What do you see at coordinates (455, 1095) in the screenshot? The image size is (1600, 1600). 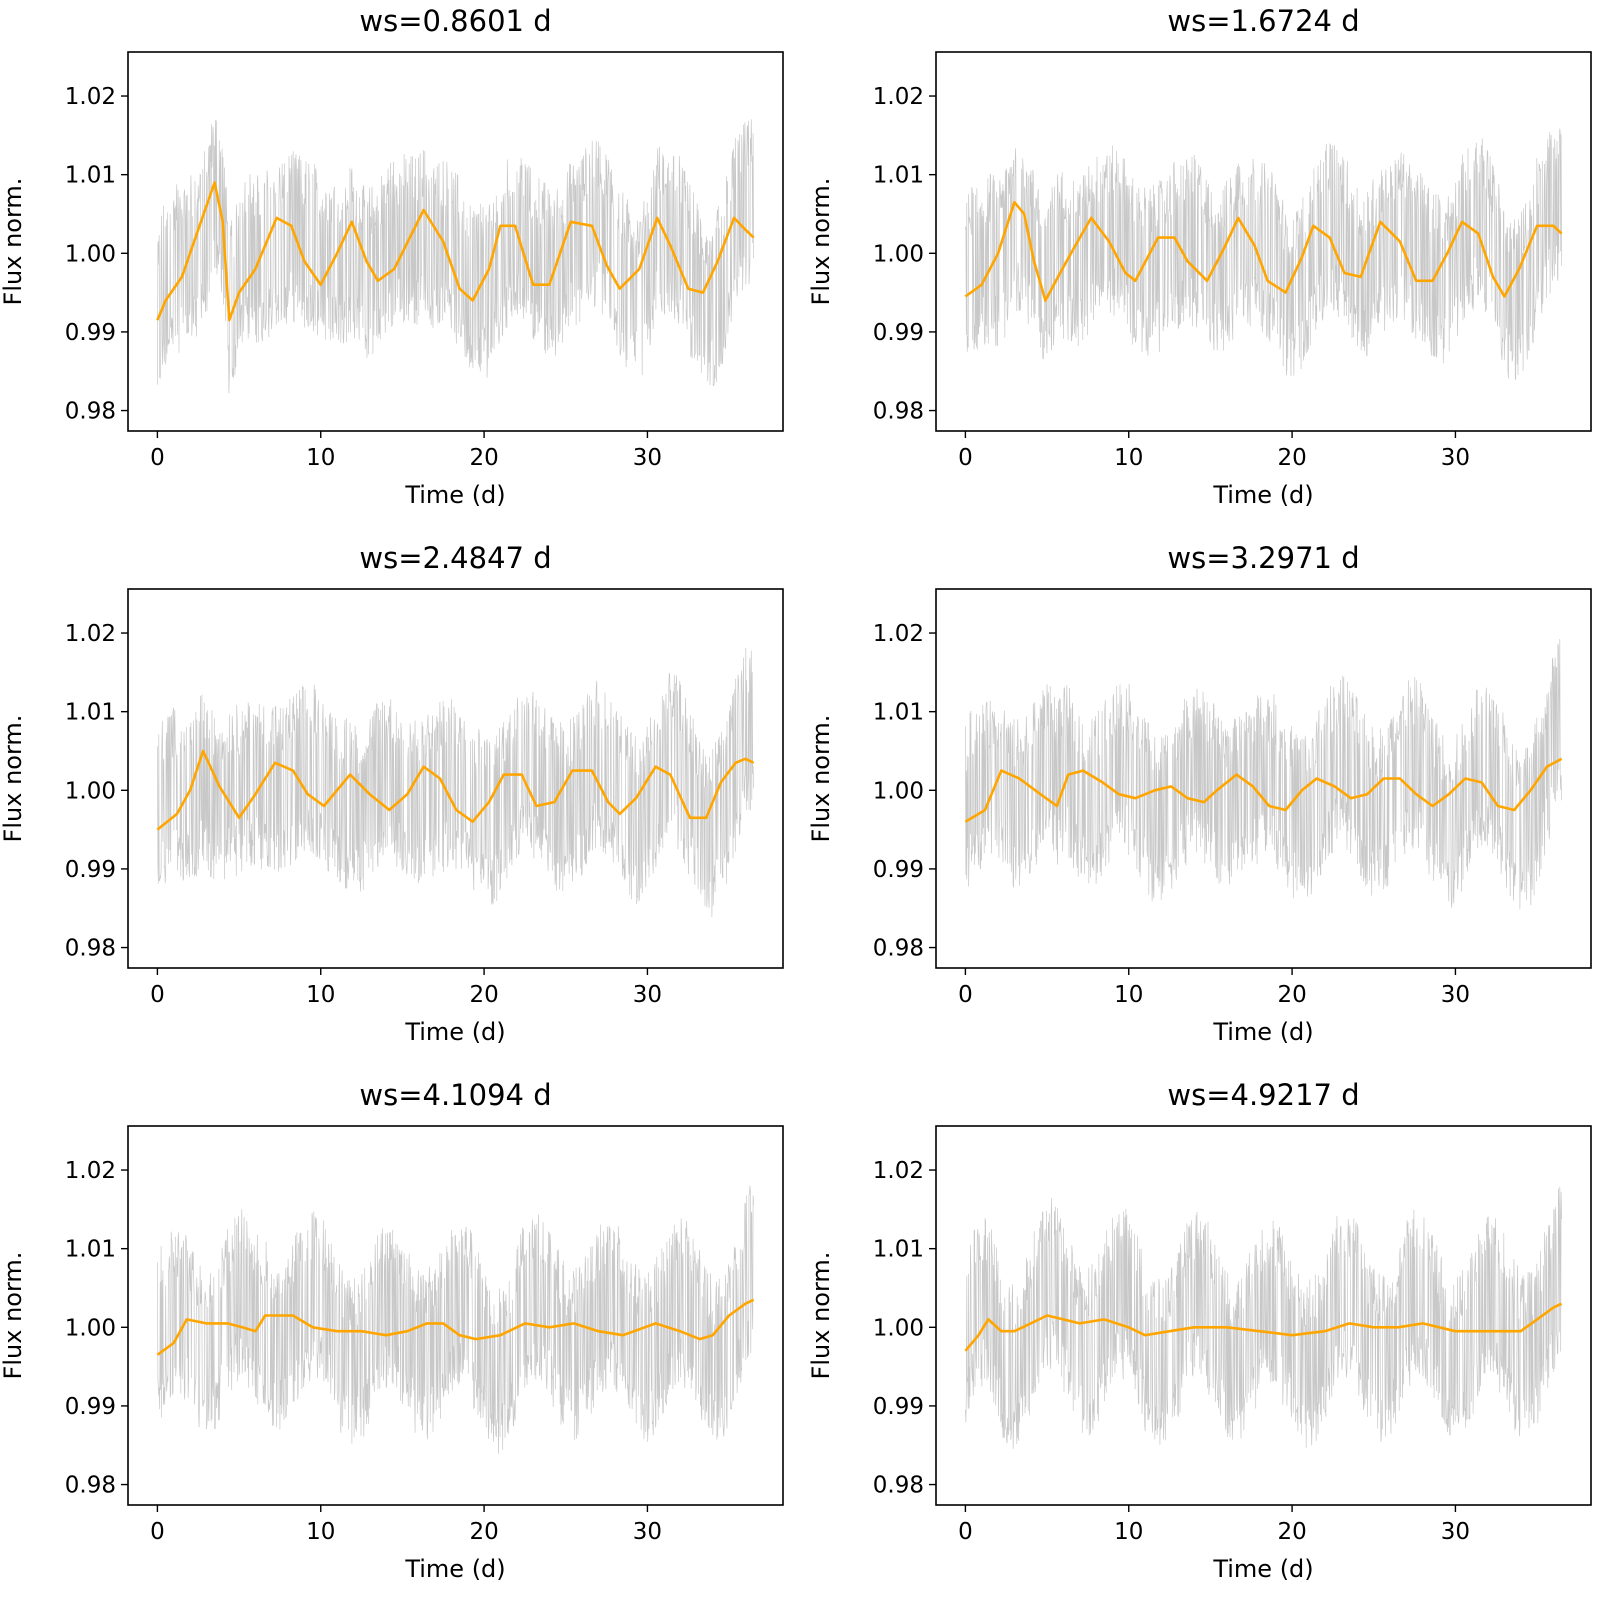 I see `chart-title: ws=4.1094 d` at bounding box center [455, 1095].